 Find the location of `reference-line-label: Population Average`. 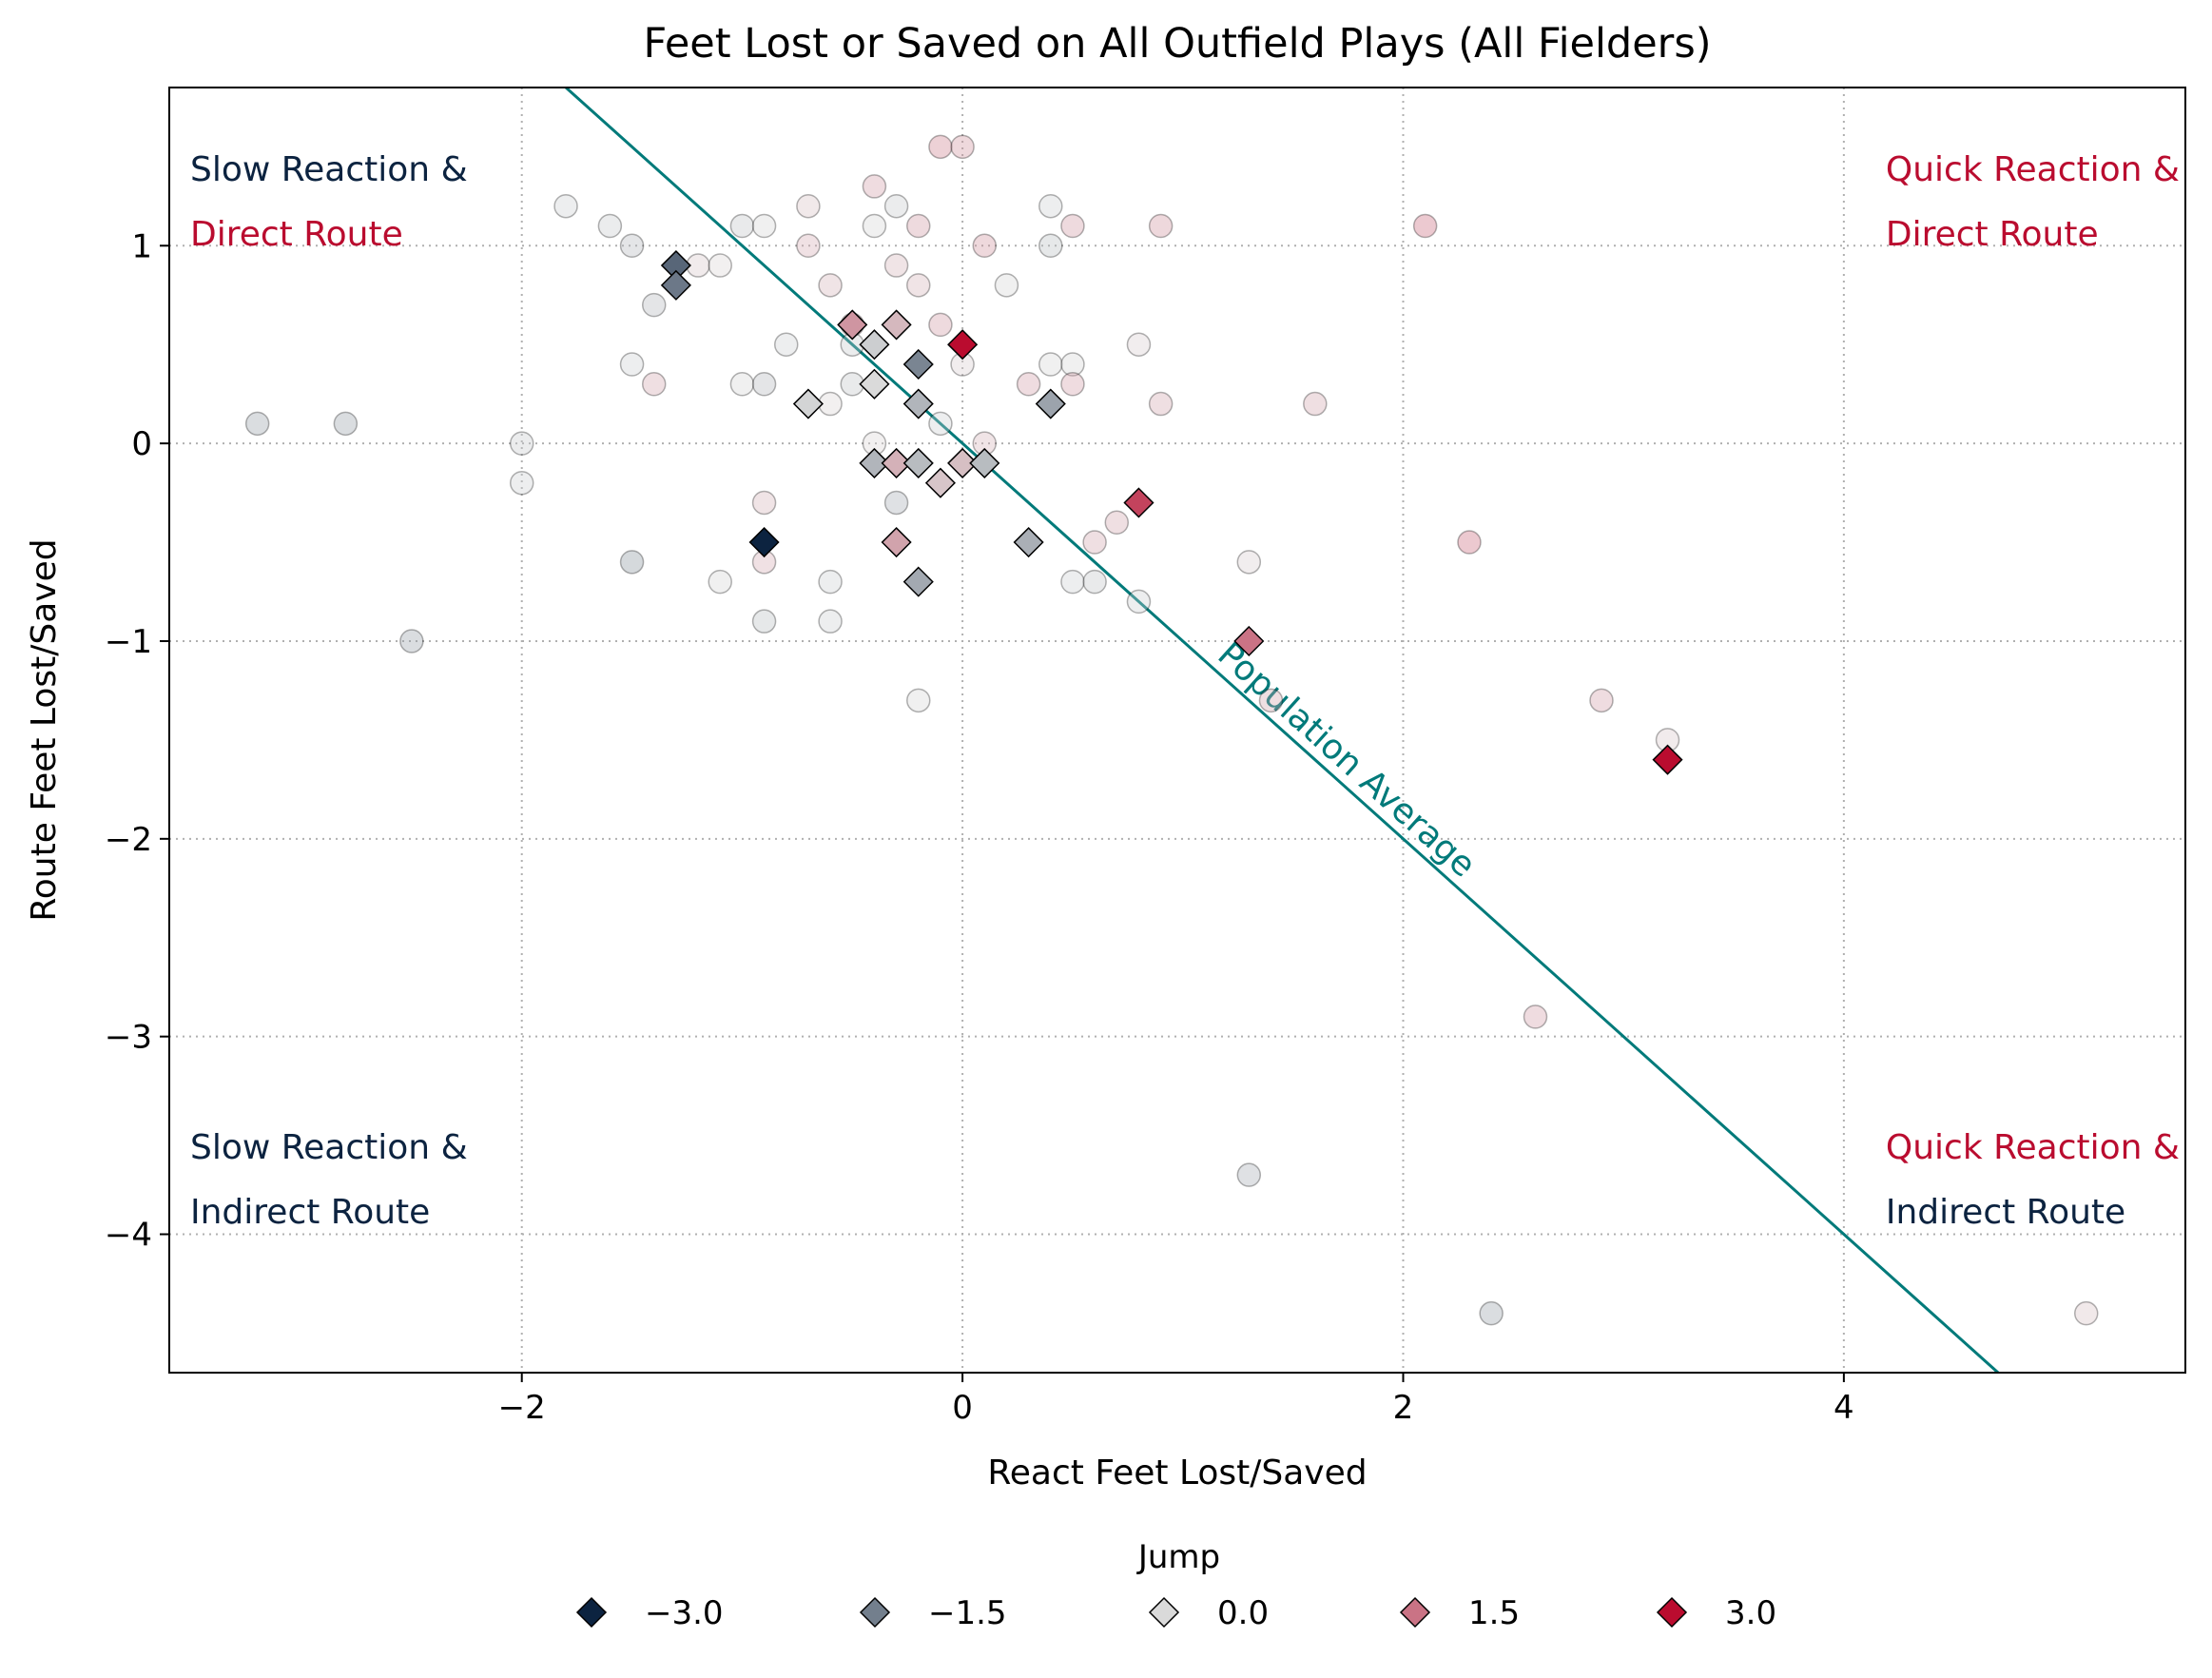

reference-line-label: Population Average is located at coordinates (1347, 760).